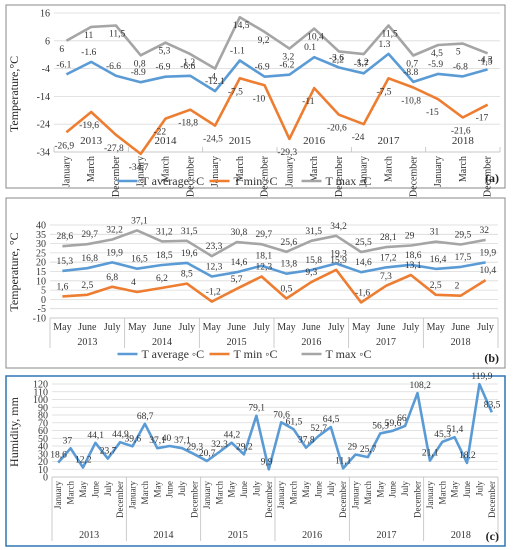  I want to click on data-label: 16,5, so click(139, 260).